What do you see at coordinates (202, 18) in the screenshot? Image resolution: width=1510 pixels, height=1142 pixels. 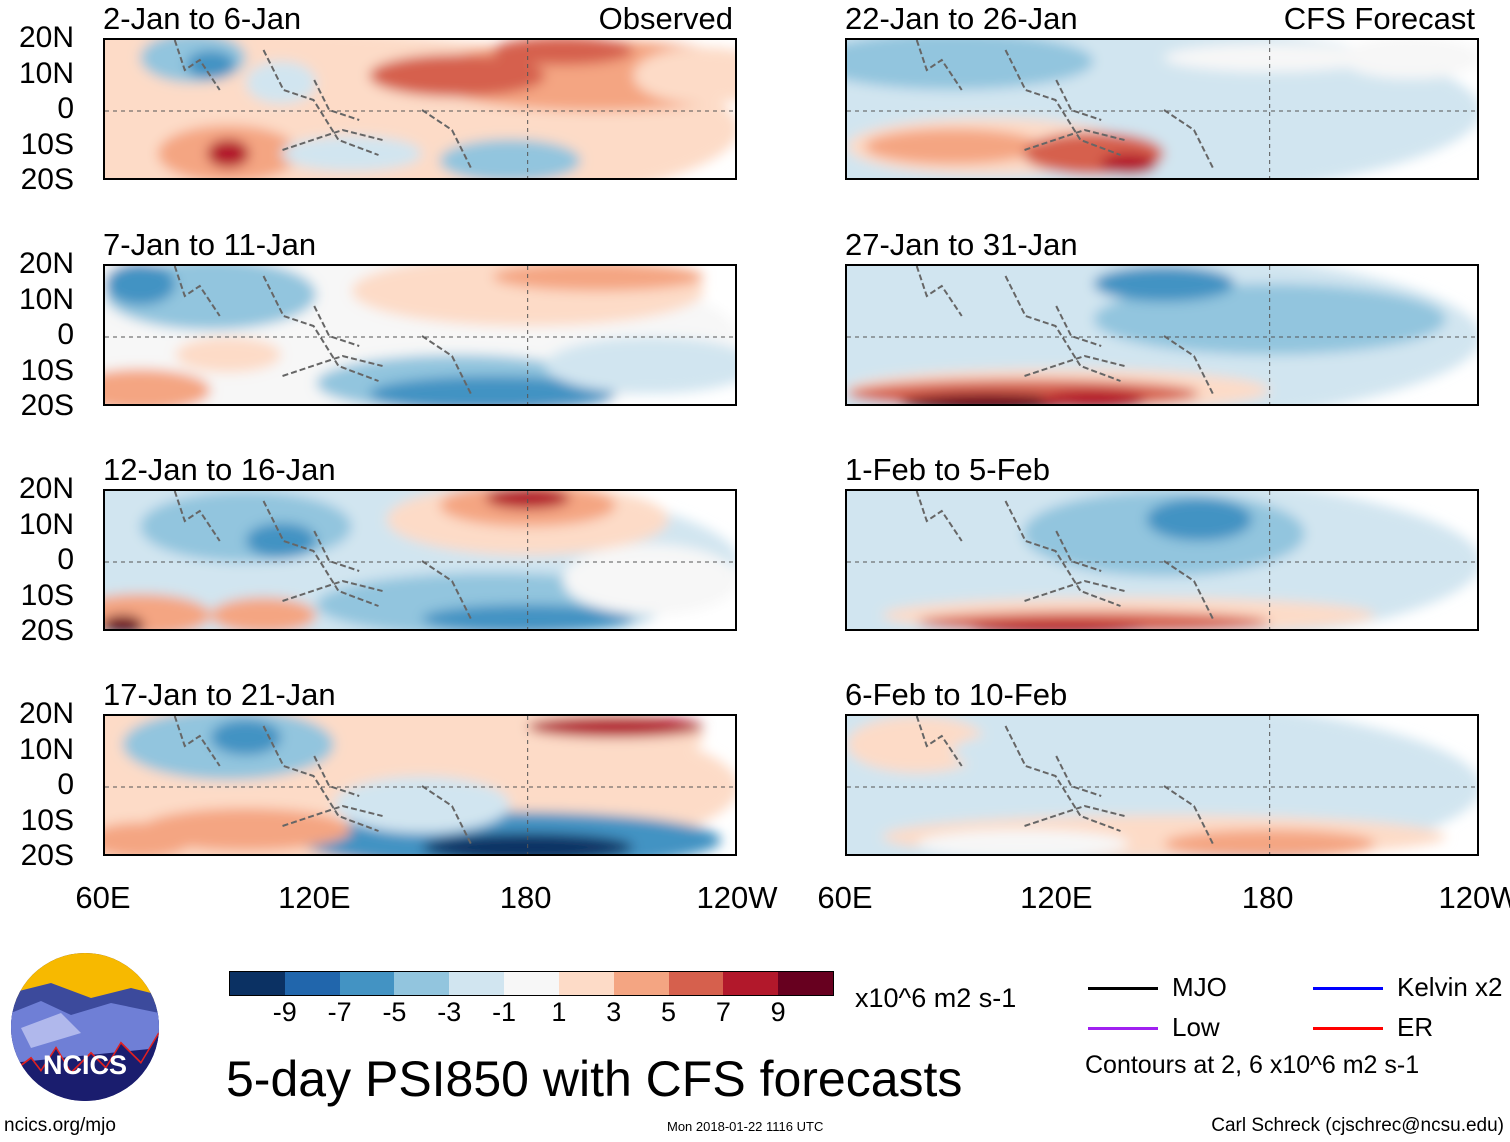 I see `panel-title: 2-Jan to 6-Jan` at bounding box center [202, 18].